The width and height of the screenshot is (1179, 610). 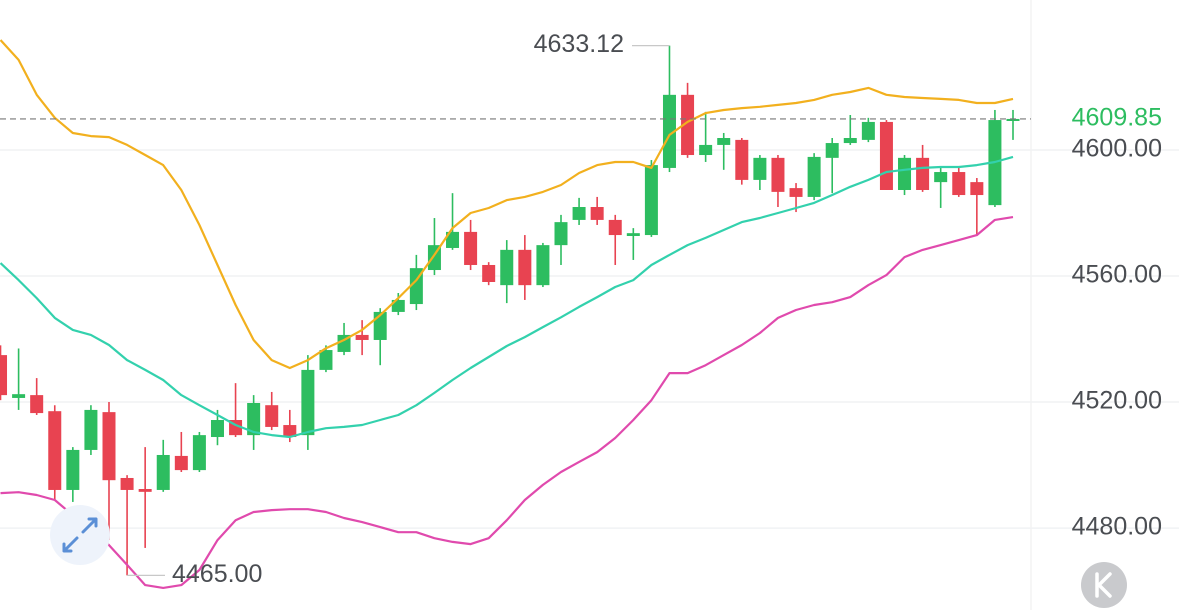 I want to click on expand-icon, so click(x=80, y=535).